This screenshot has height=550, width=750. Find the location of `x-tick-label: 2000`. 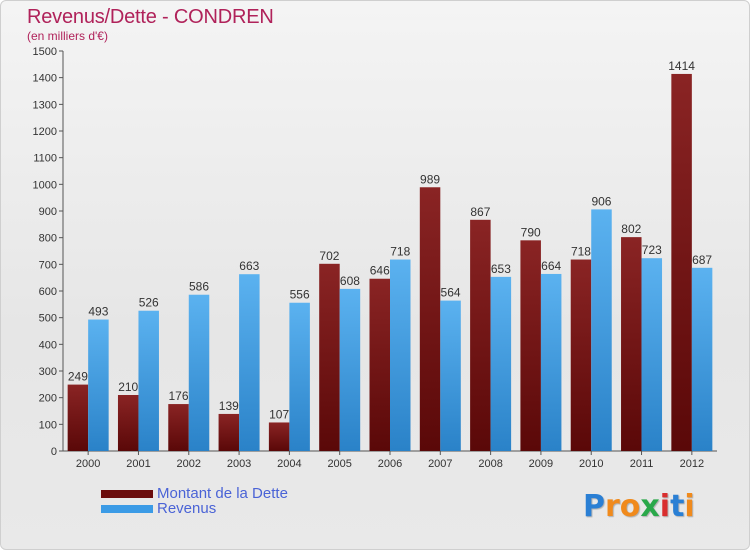

x-tick-label: 2000 is located at coordinates (88, 464).